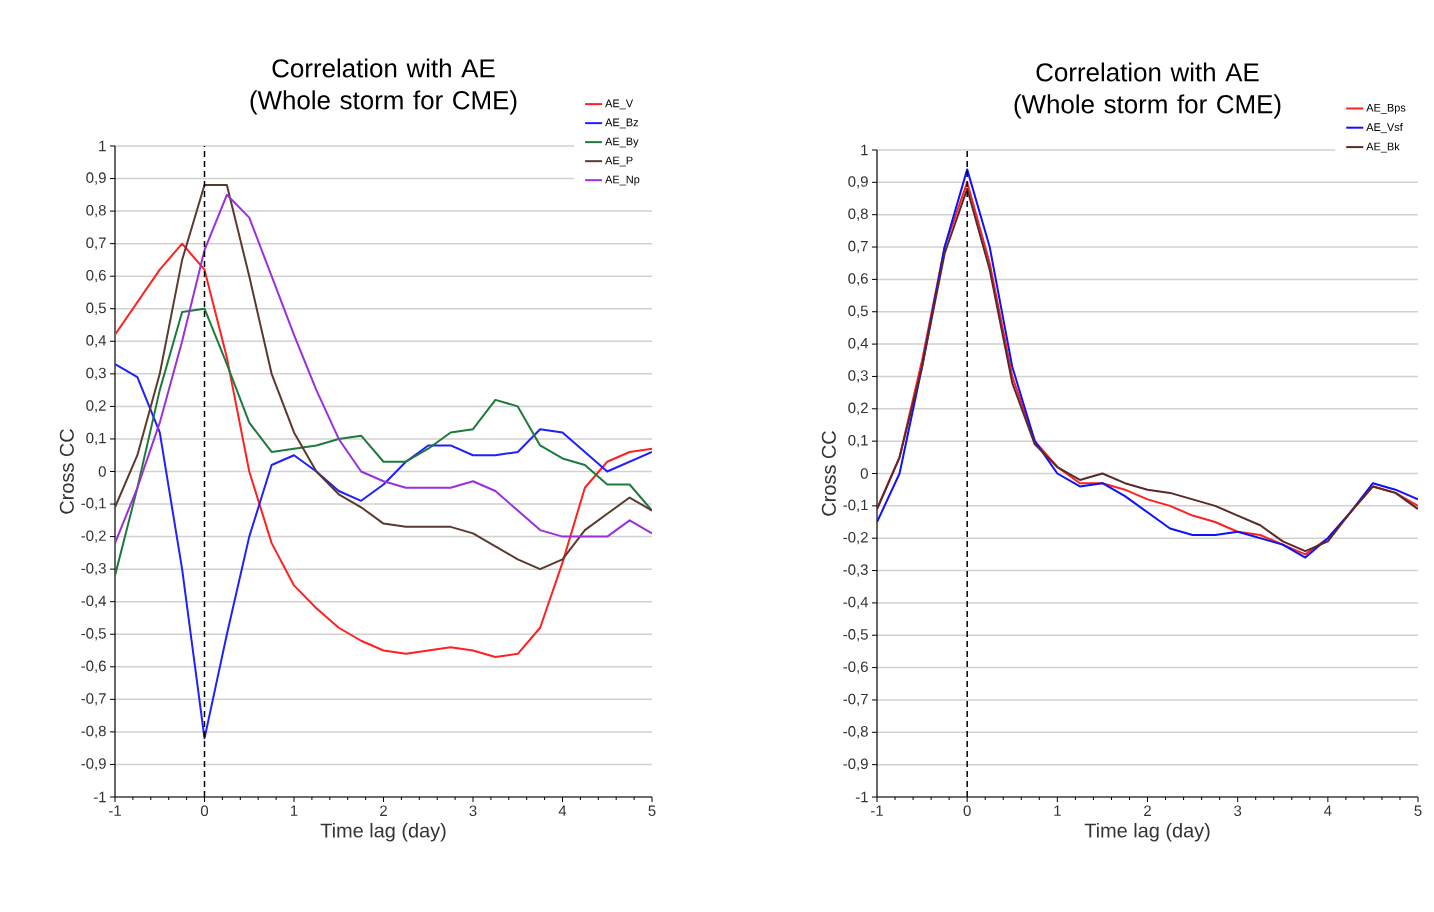 This screenshot has height=912, width=1434. I want to click on legend-label: AE_Bz, so click(622, 123).